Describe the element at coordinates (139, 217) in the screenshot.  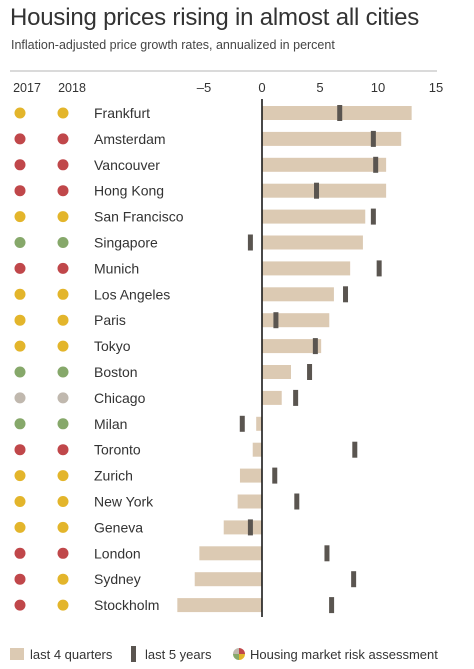
I see `city-label-san-francisco: San Francisco` at that location.